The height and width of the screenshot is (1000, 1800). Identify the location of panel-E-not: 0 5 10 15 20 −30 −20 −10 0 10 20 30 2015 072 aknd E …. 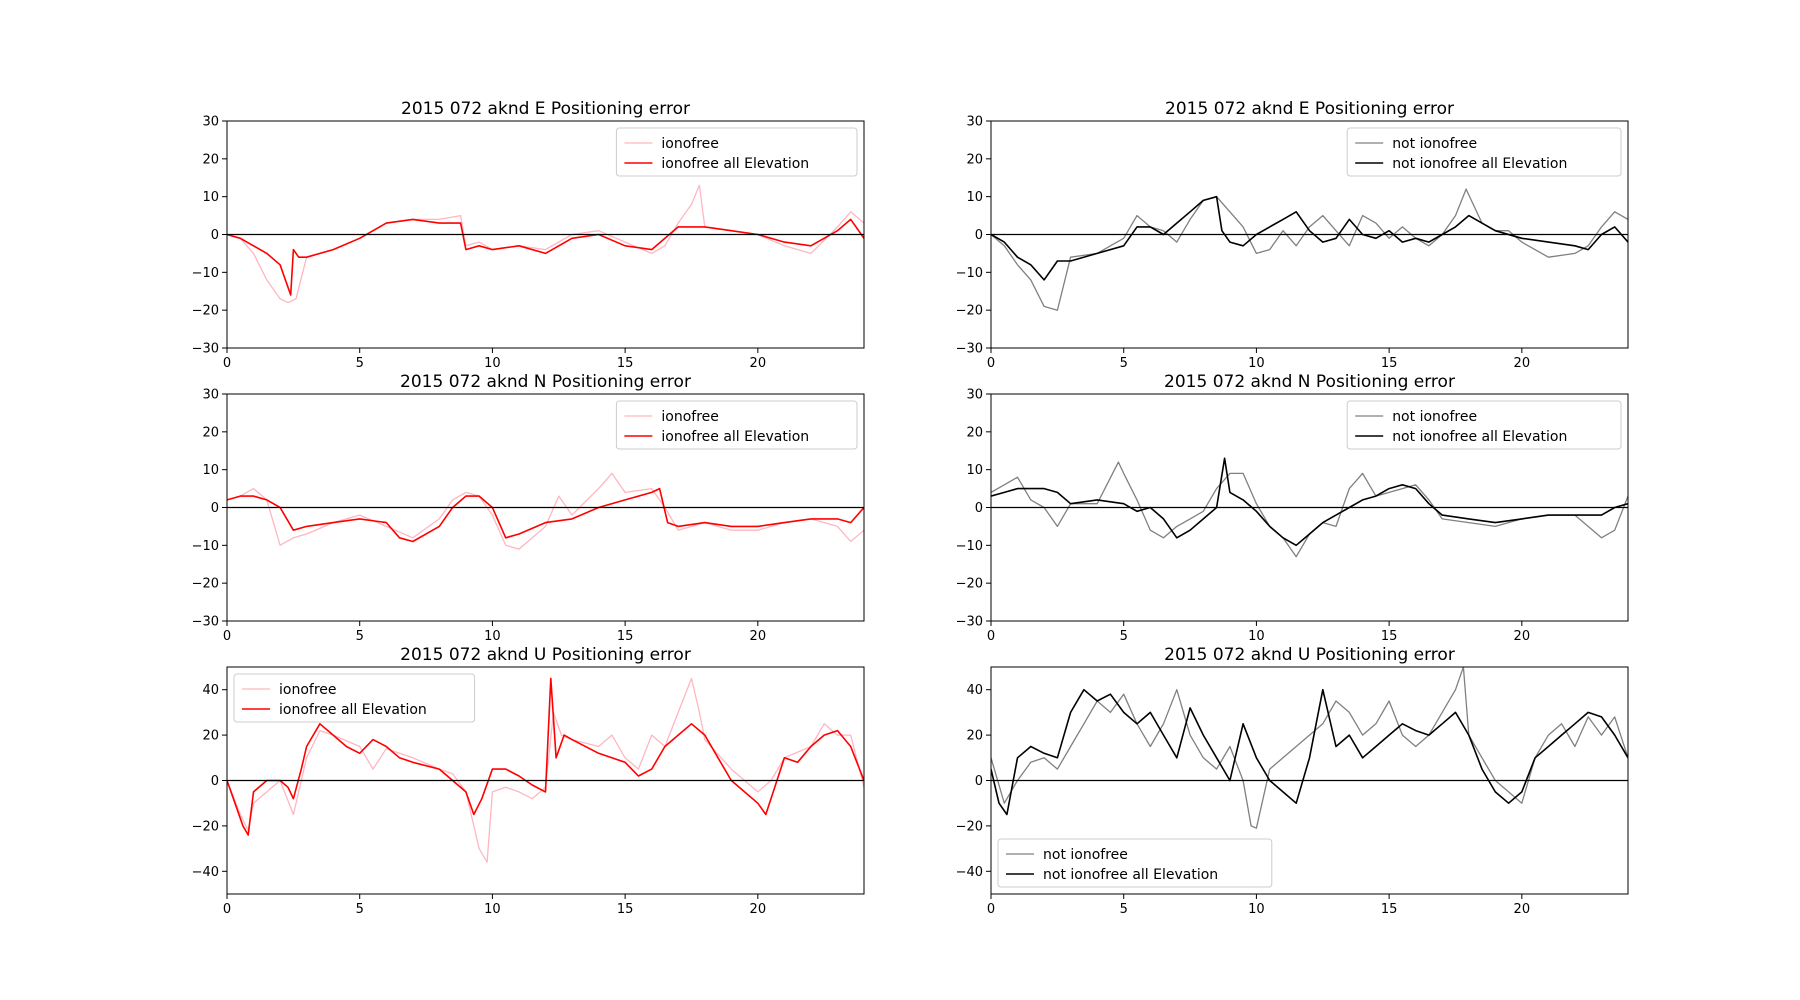
(1292, 235).